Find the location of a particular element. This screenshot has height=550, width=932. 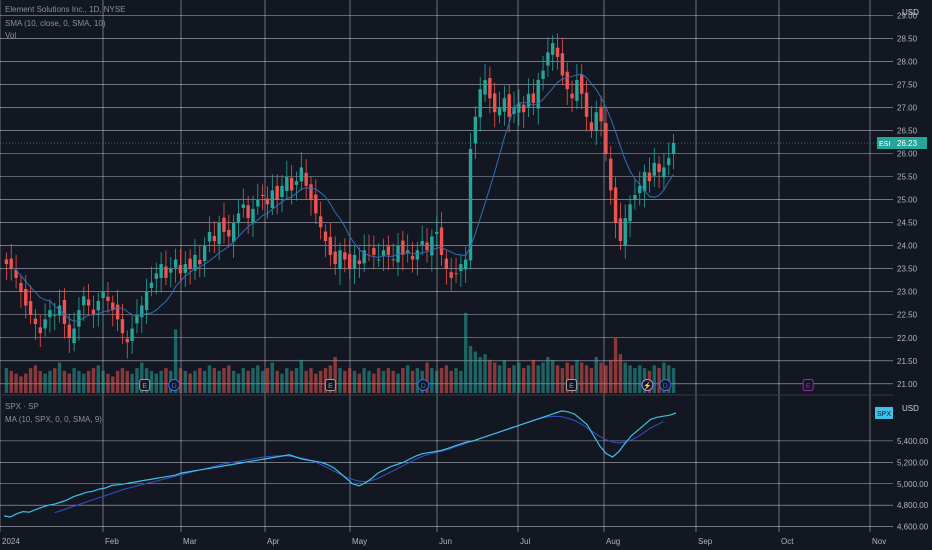

sub-legend: SPX · SP is located at coordinates (23, 407).